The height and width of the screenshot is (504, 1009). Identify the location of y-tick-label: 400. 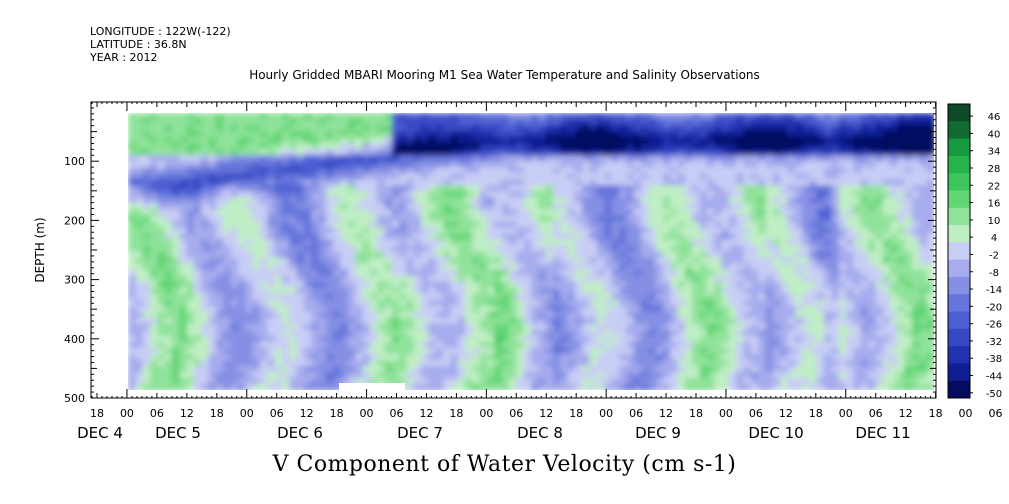
(74, 339).